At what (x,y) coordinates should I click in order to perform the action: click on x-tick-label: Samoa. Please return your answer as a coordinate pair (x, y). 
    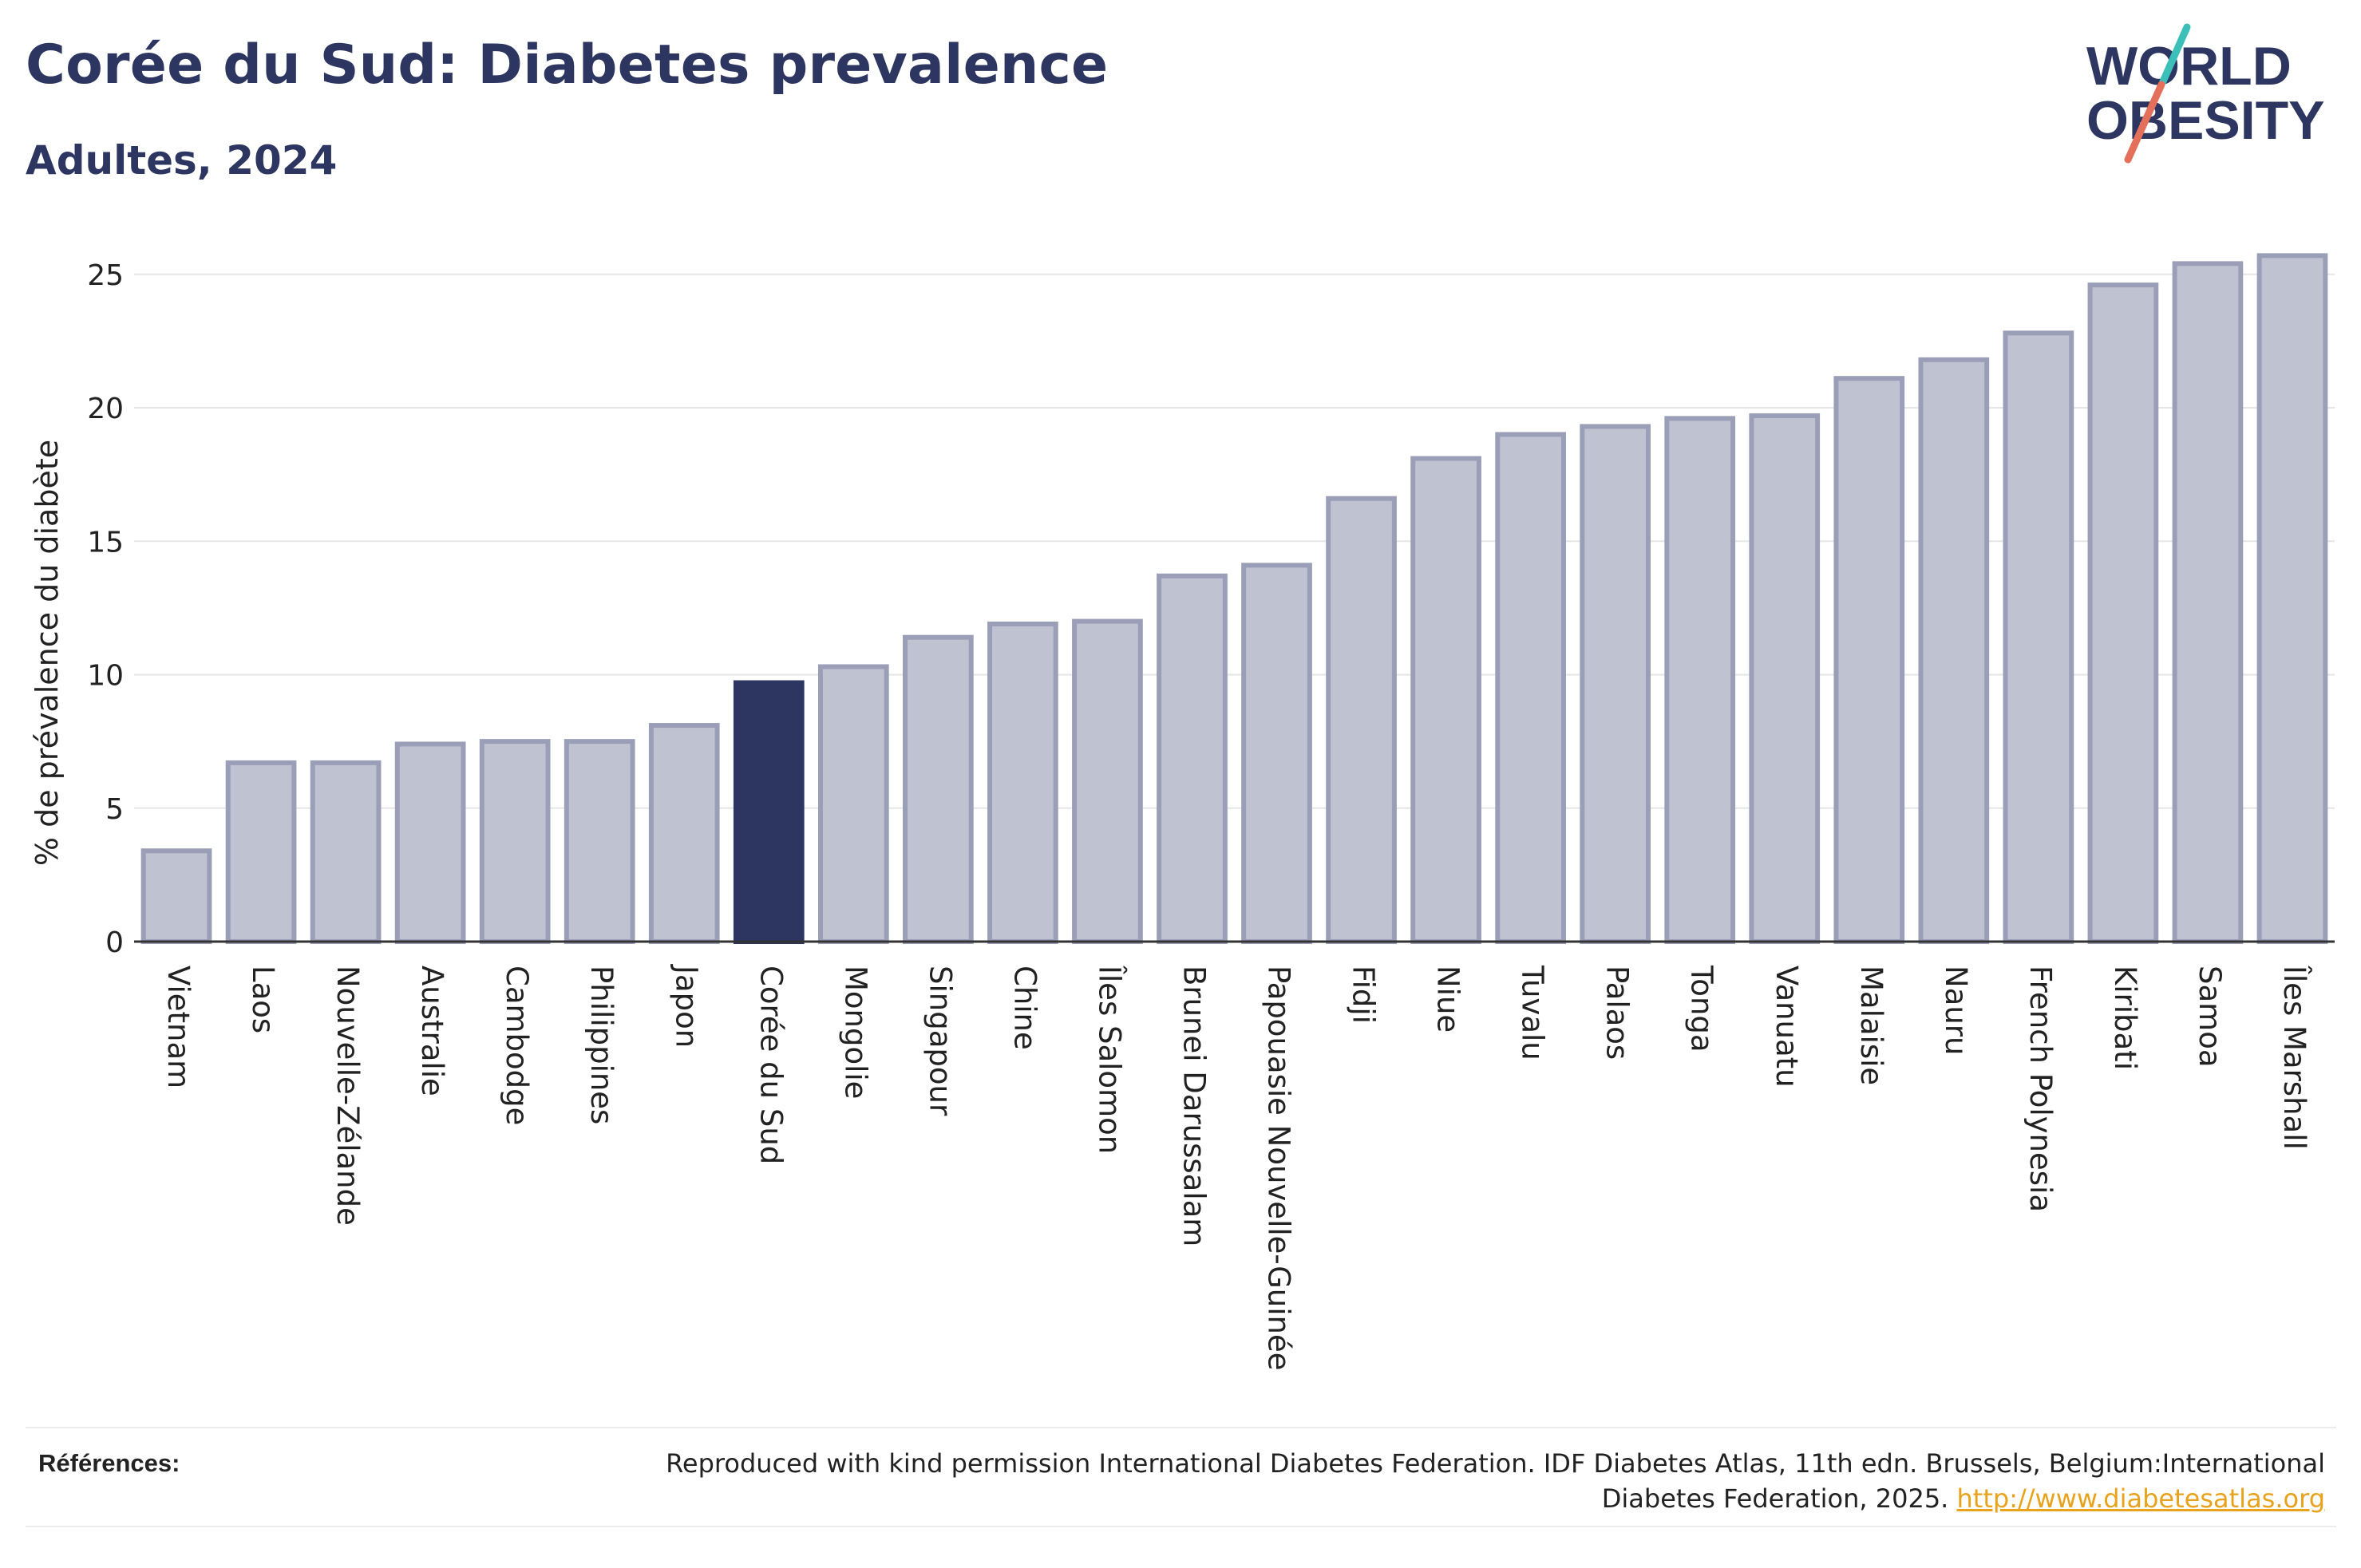
    Looking at the image, I should click on (2210, 1017).